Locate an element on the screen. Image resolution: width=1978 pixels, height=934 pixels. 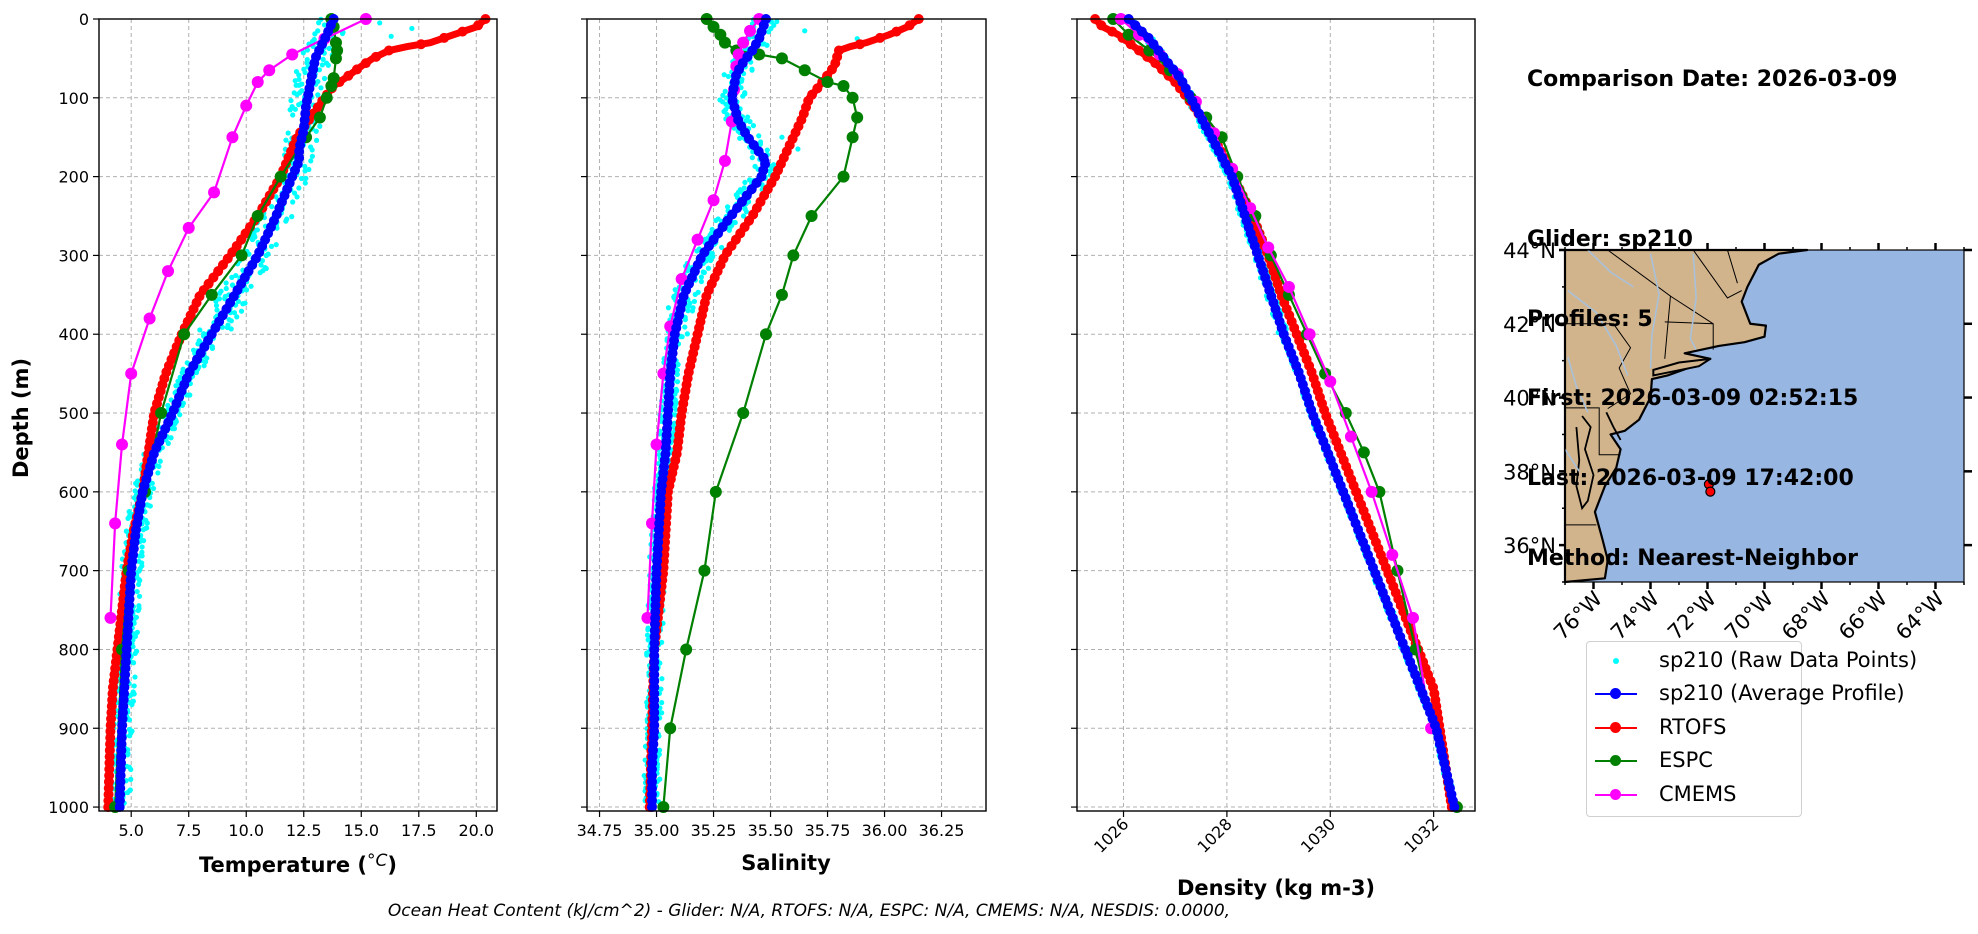
legend-label-rtofs: RTOFS is located at coordinates (1693, 727).